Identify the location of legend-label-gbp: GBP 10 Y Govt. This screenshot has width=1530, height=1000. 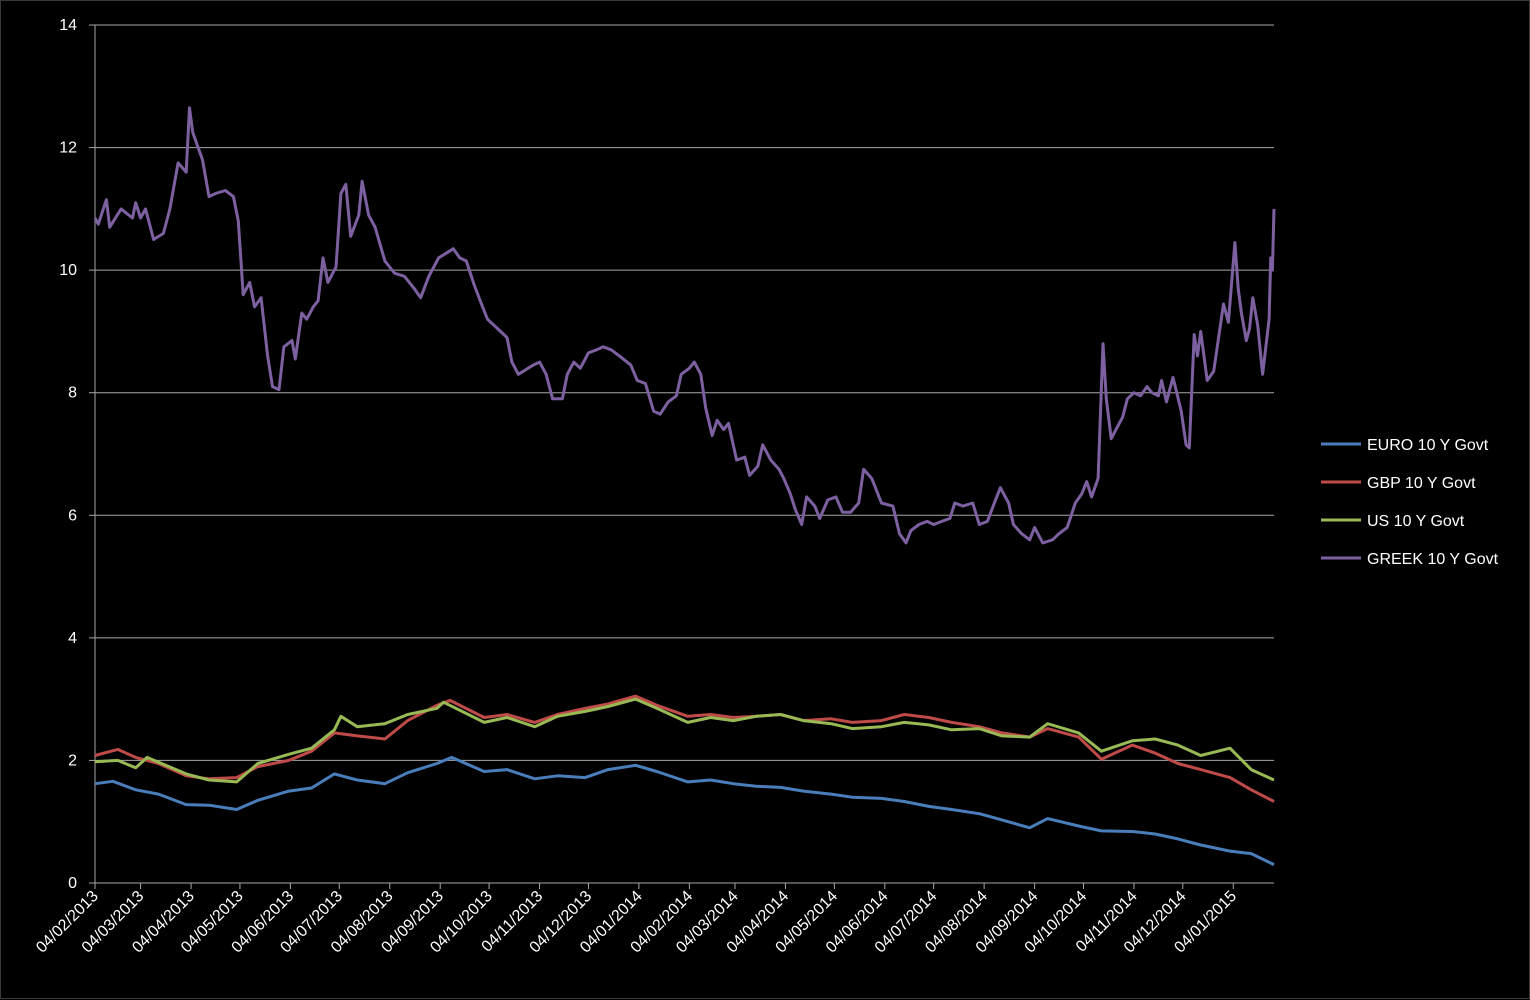
(1421, 483).